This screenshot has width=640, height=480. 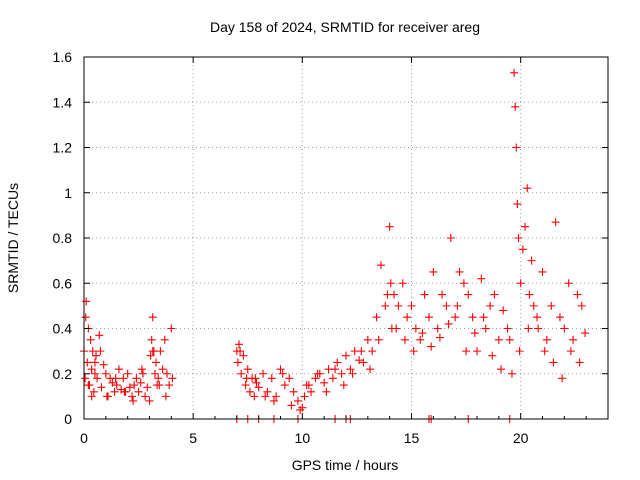 I want to click on y-tick-label: 0, so click(x=68, y=419).